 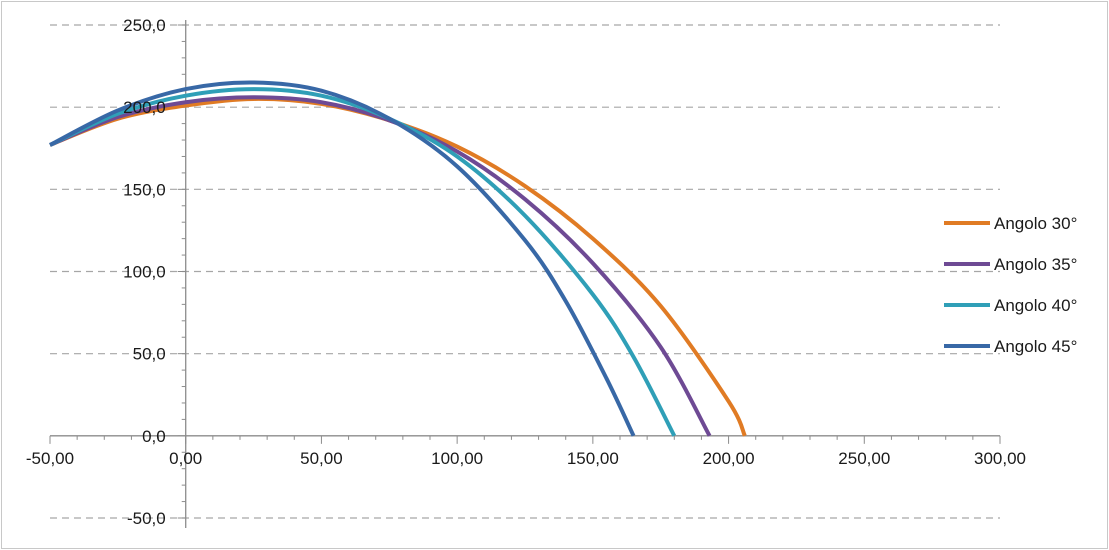 What do you see at coordinates (185, 458) in the screenshot?
I see `x-tick-label: 0,00` at bounding box center [185, 458].